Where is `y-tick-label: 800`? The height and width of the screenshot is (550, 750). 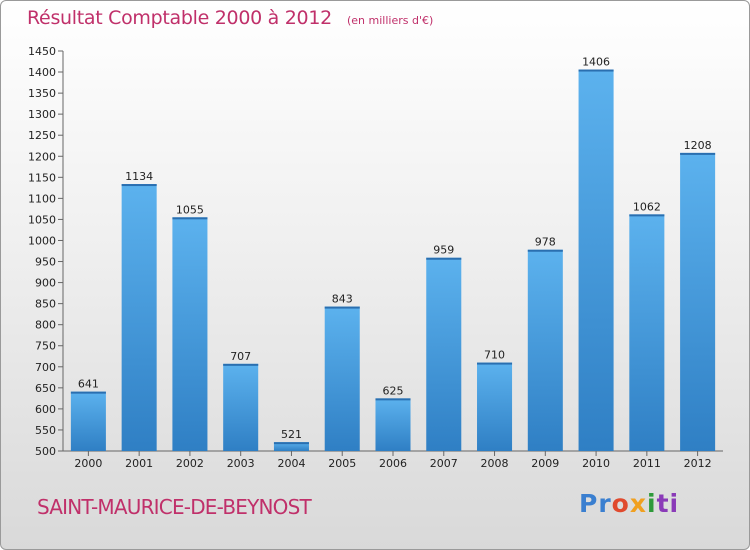
y-tick-label: 800 is located at coordinates (45, 325).